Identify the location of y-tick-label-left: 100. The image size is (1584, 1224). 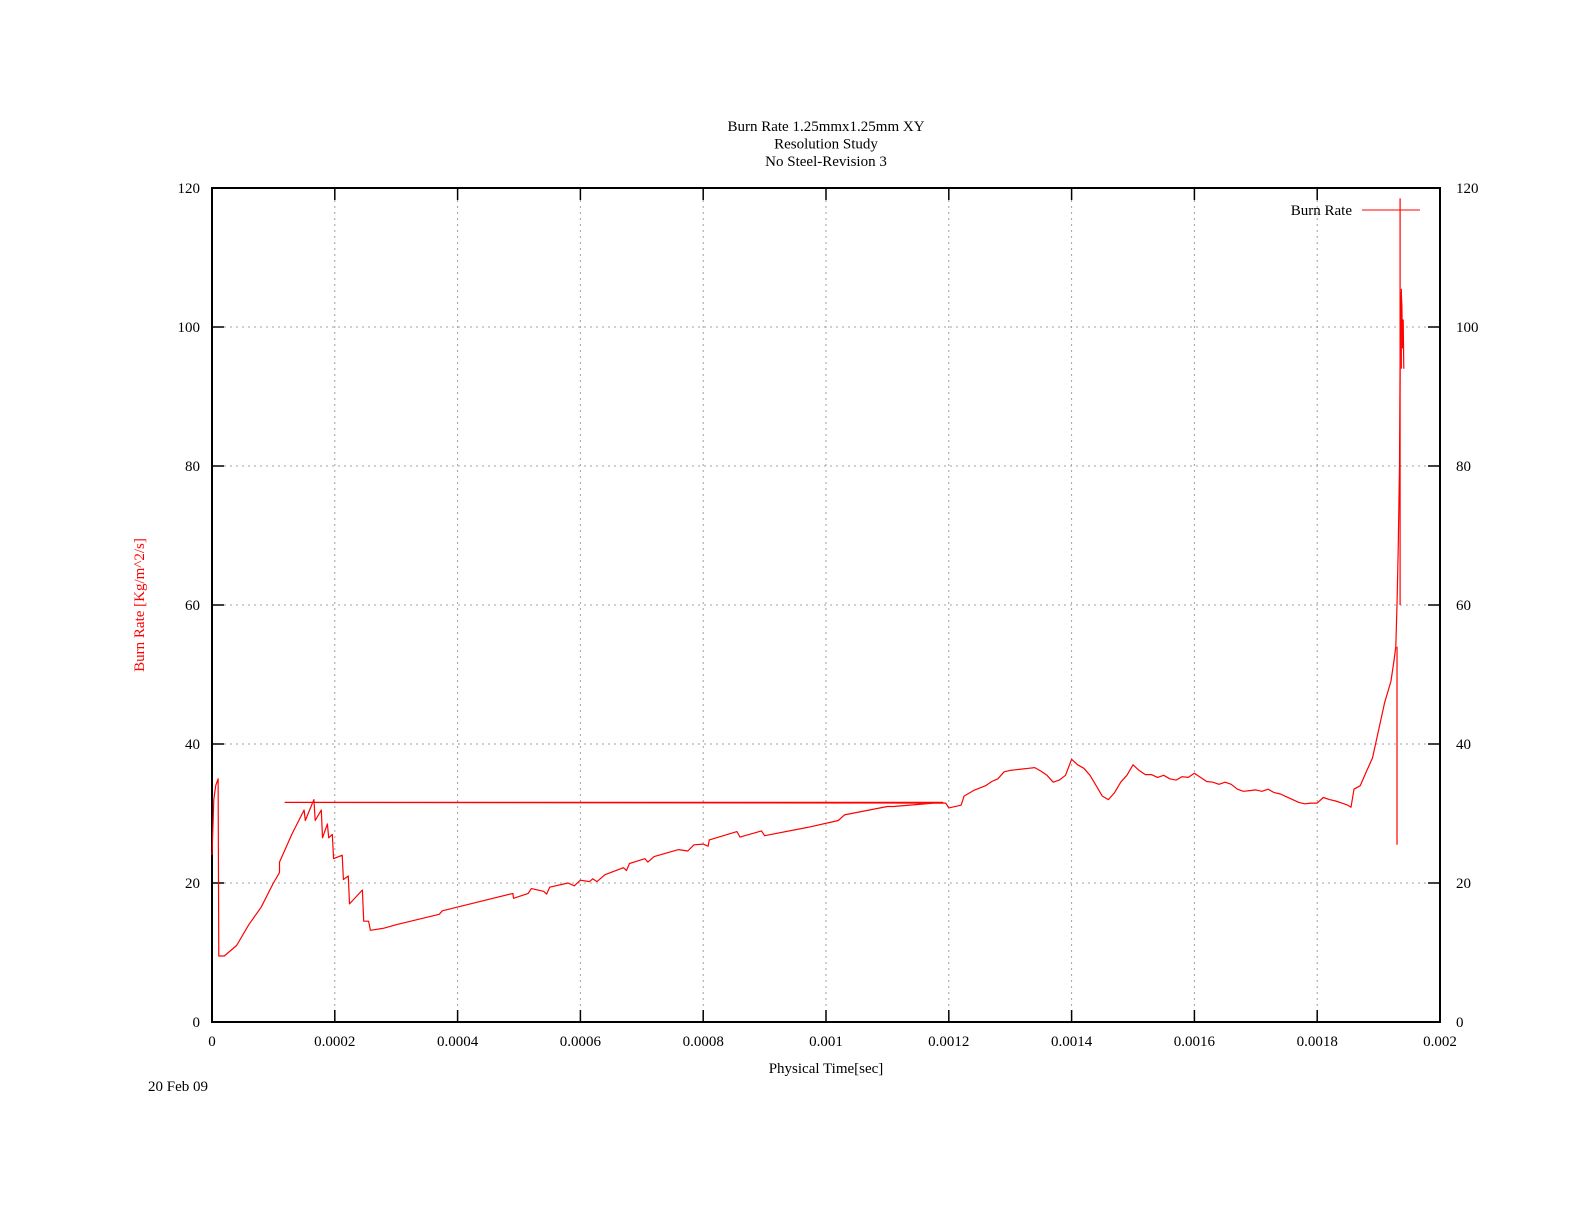
(189, 328).